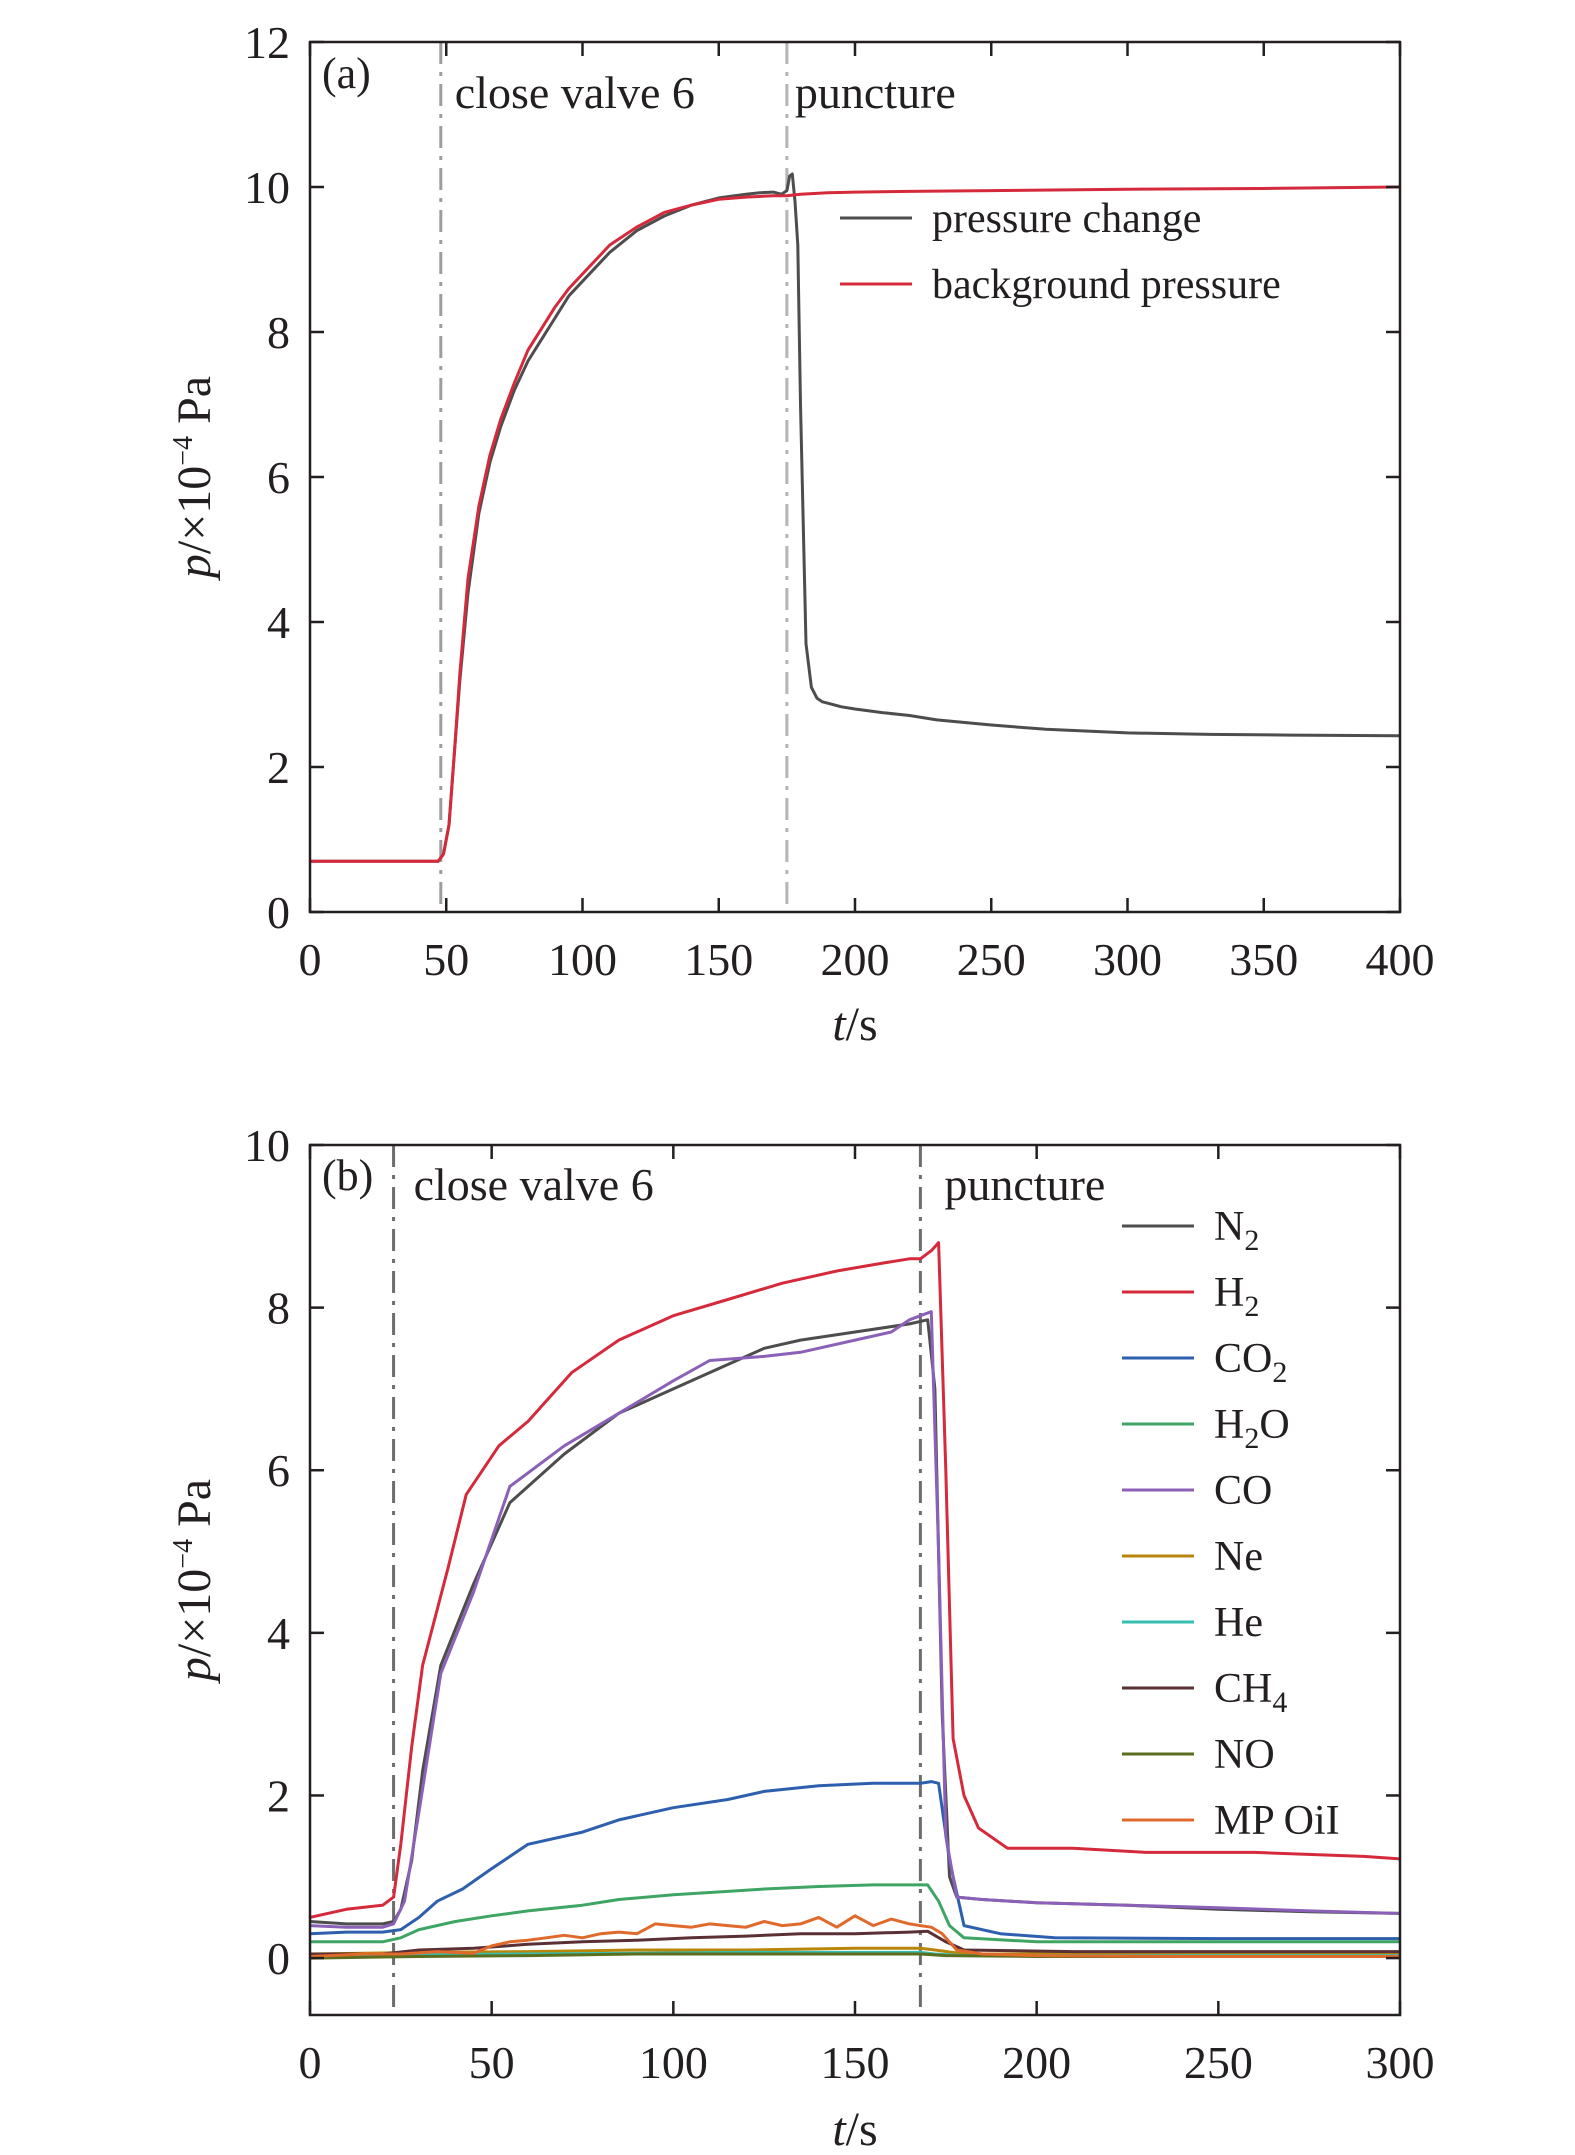  Describe the element at coordinates (1236, 1296) in the screenshot. I see `legend-label: H2` at that location.